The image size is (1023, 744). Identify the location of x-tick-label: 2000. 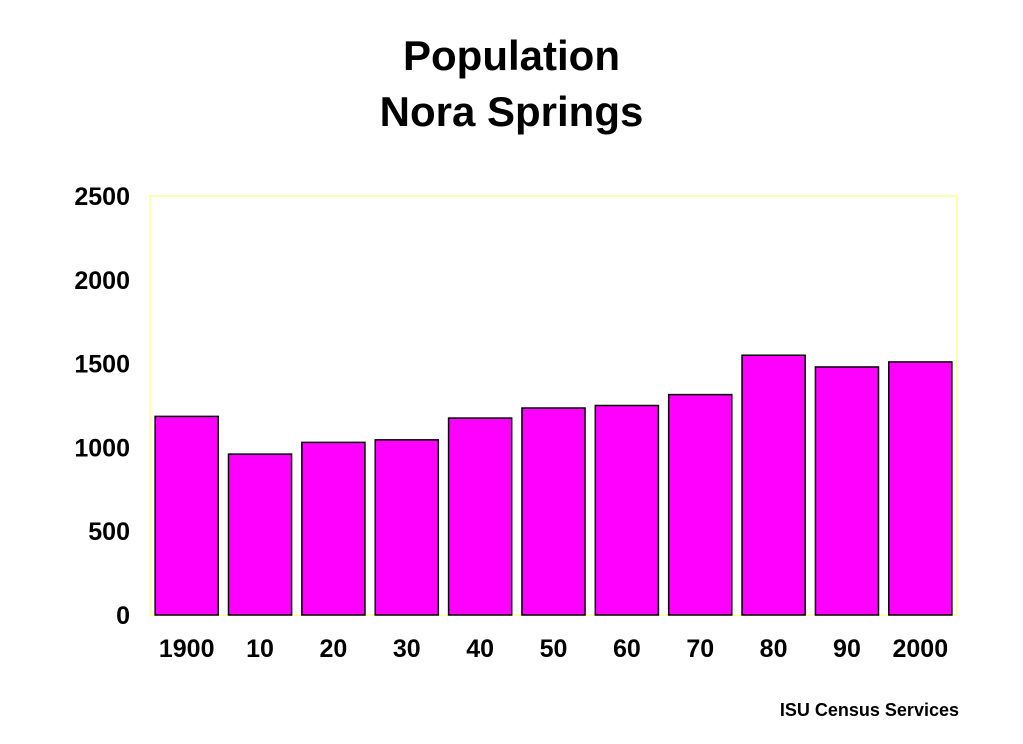
(921, 649).